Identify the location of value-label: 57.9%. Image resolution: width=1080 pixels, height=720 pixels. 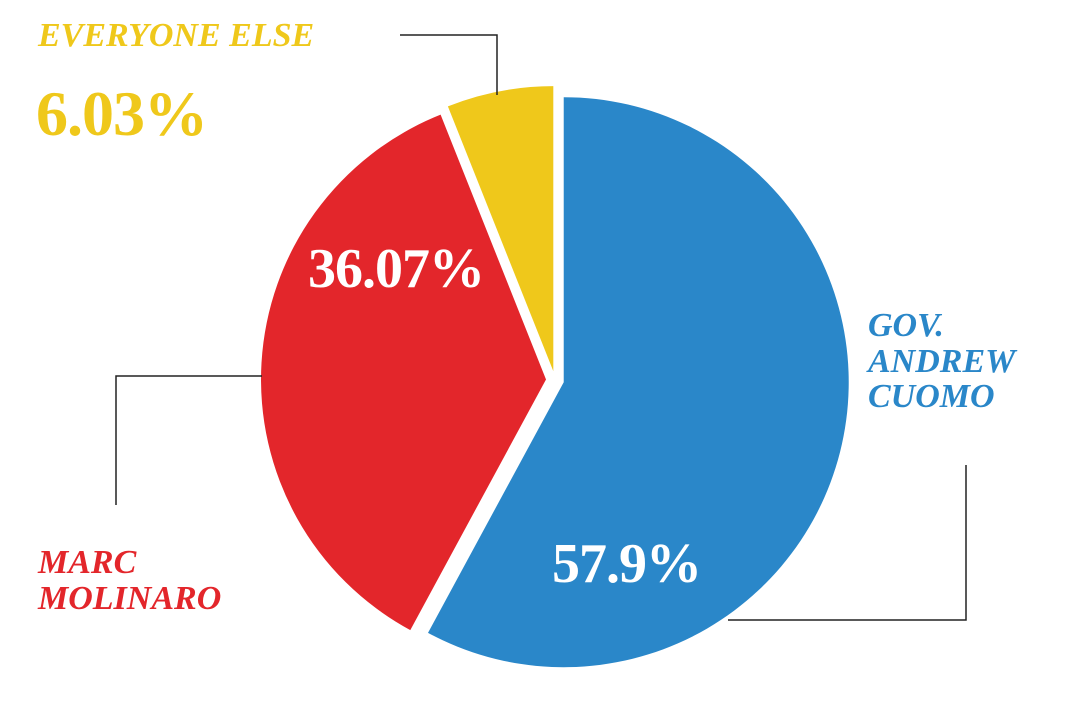
(627, 564).